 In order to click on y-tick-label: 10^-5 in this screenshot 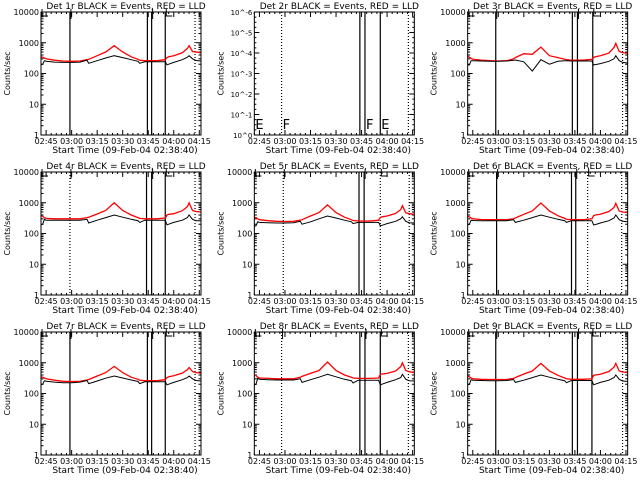, I will do `click(242, 34)`.